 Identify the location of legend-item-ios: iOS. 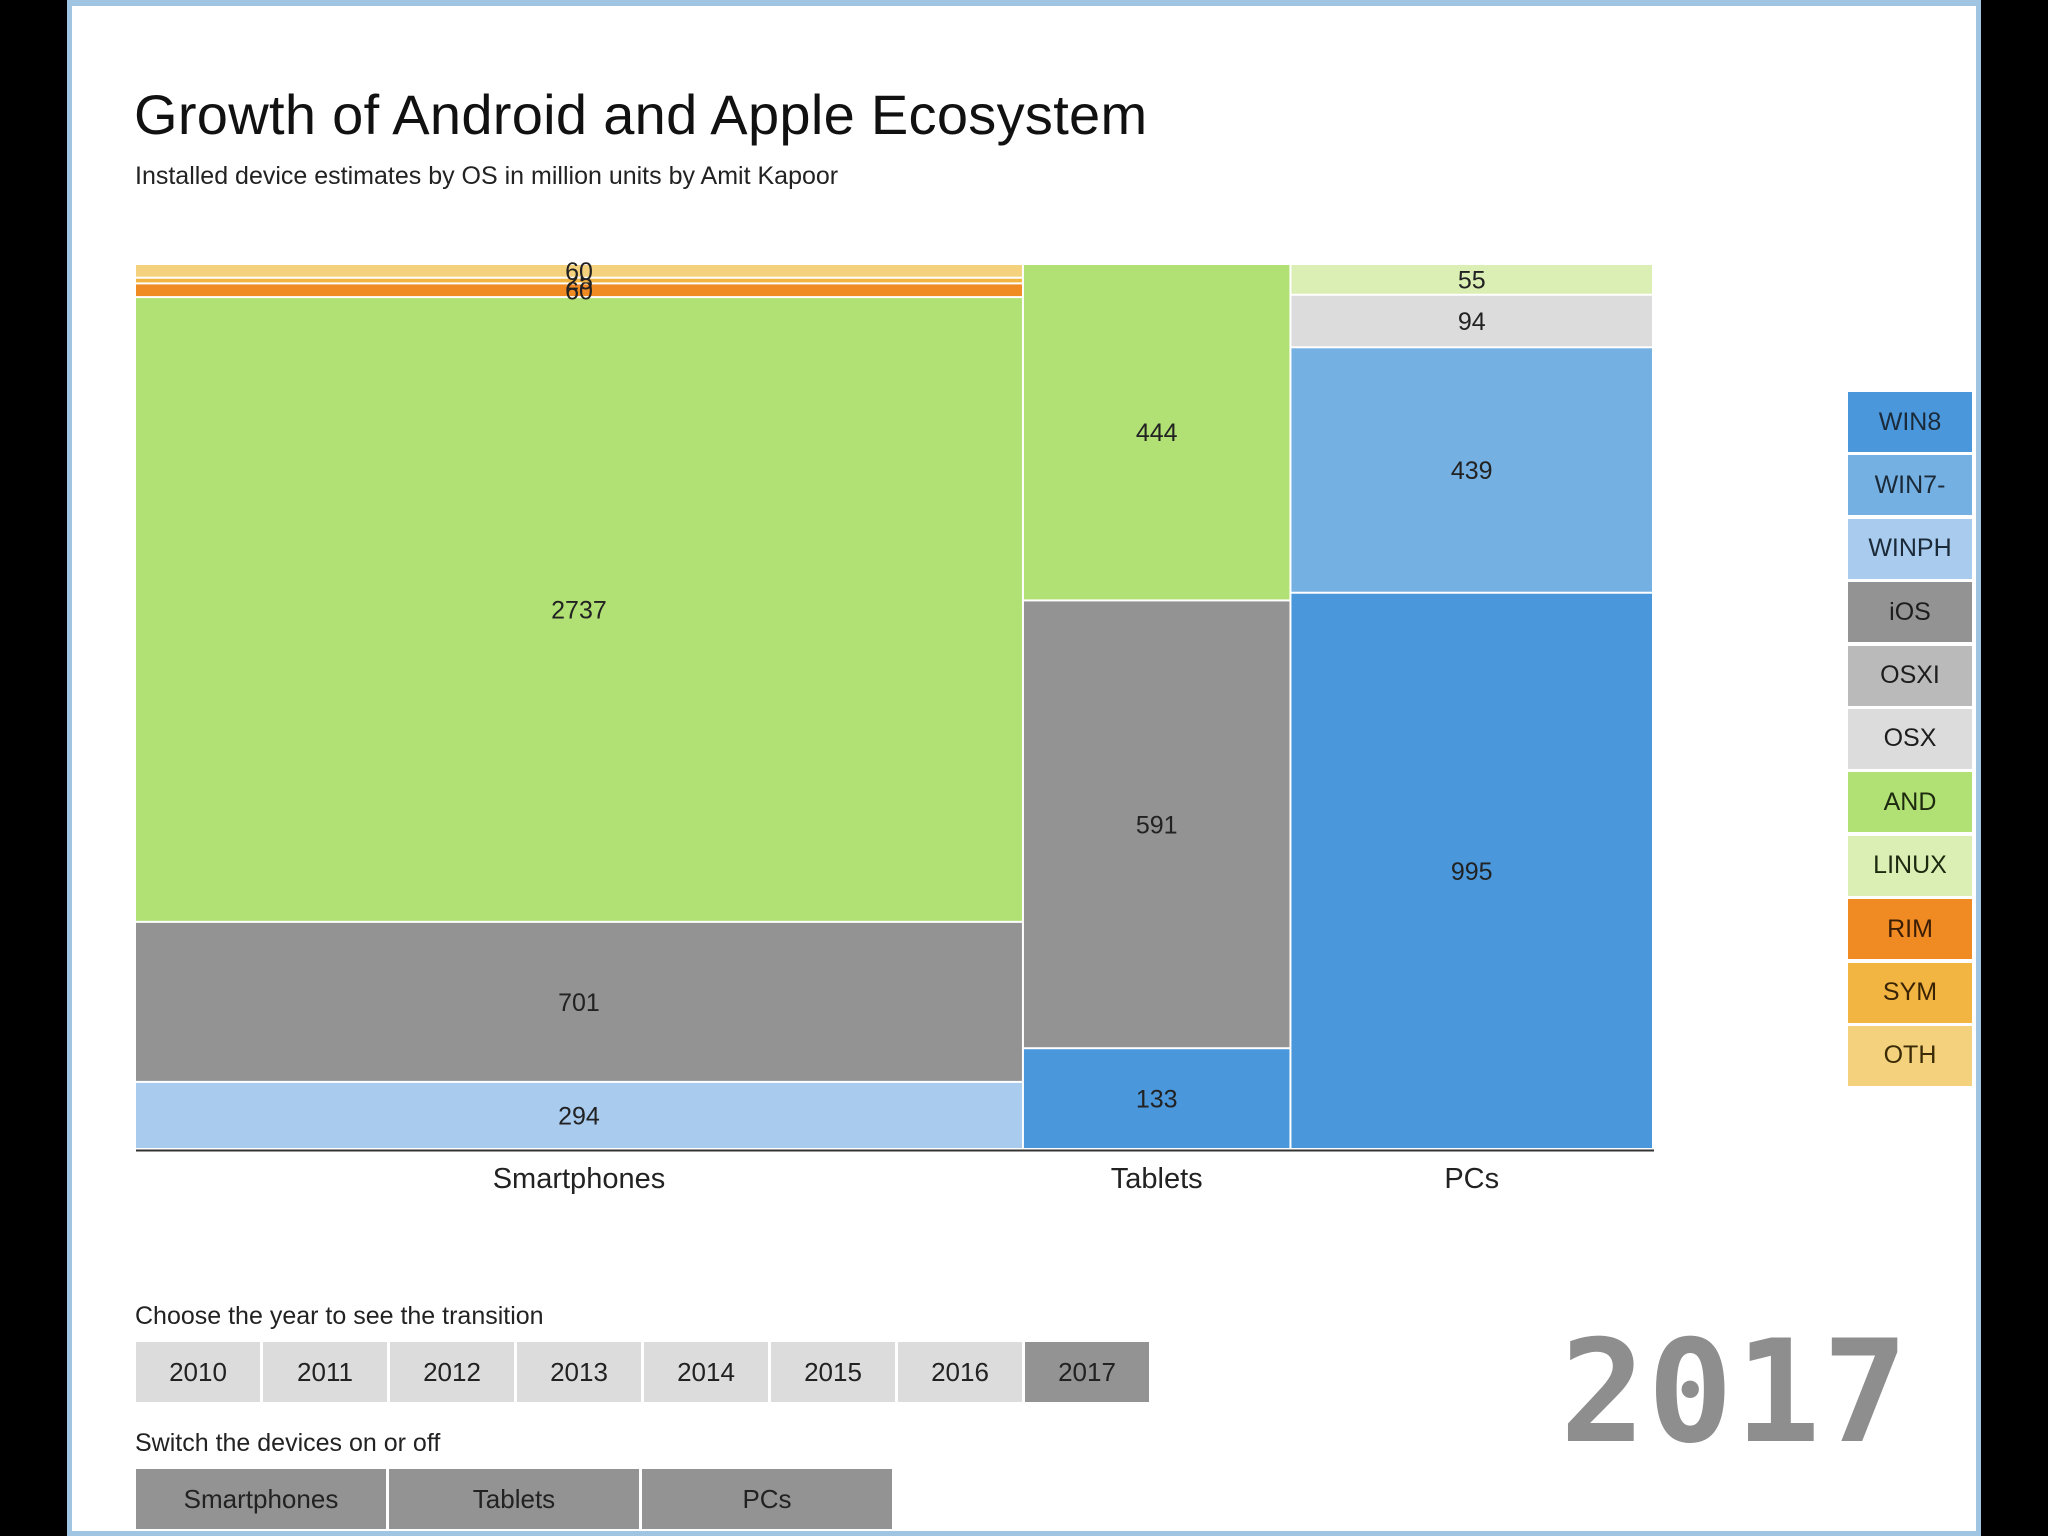
(1910, 612).